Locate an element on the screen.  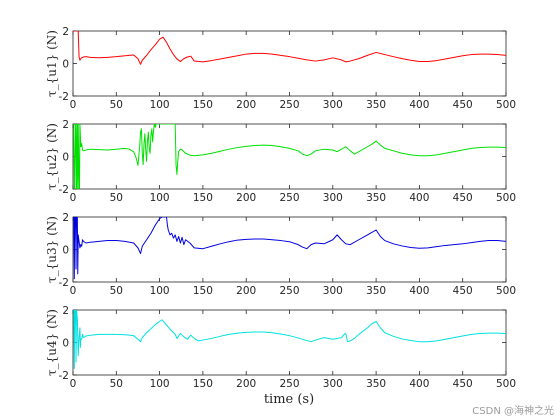
y-axis-label: τ_{u3} (N) is located at coordinates (52, 249).